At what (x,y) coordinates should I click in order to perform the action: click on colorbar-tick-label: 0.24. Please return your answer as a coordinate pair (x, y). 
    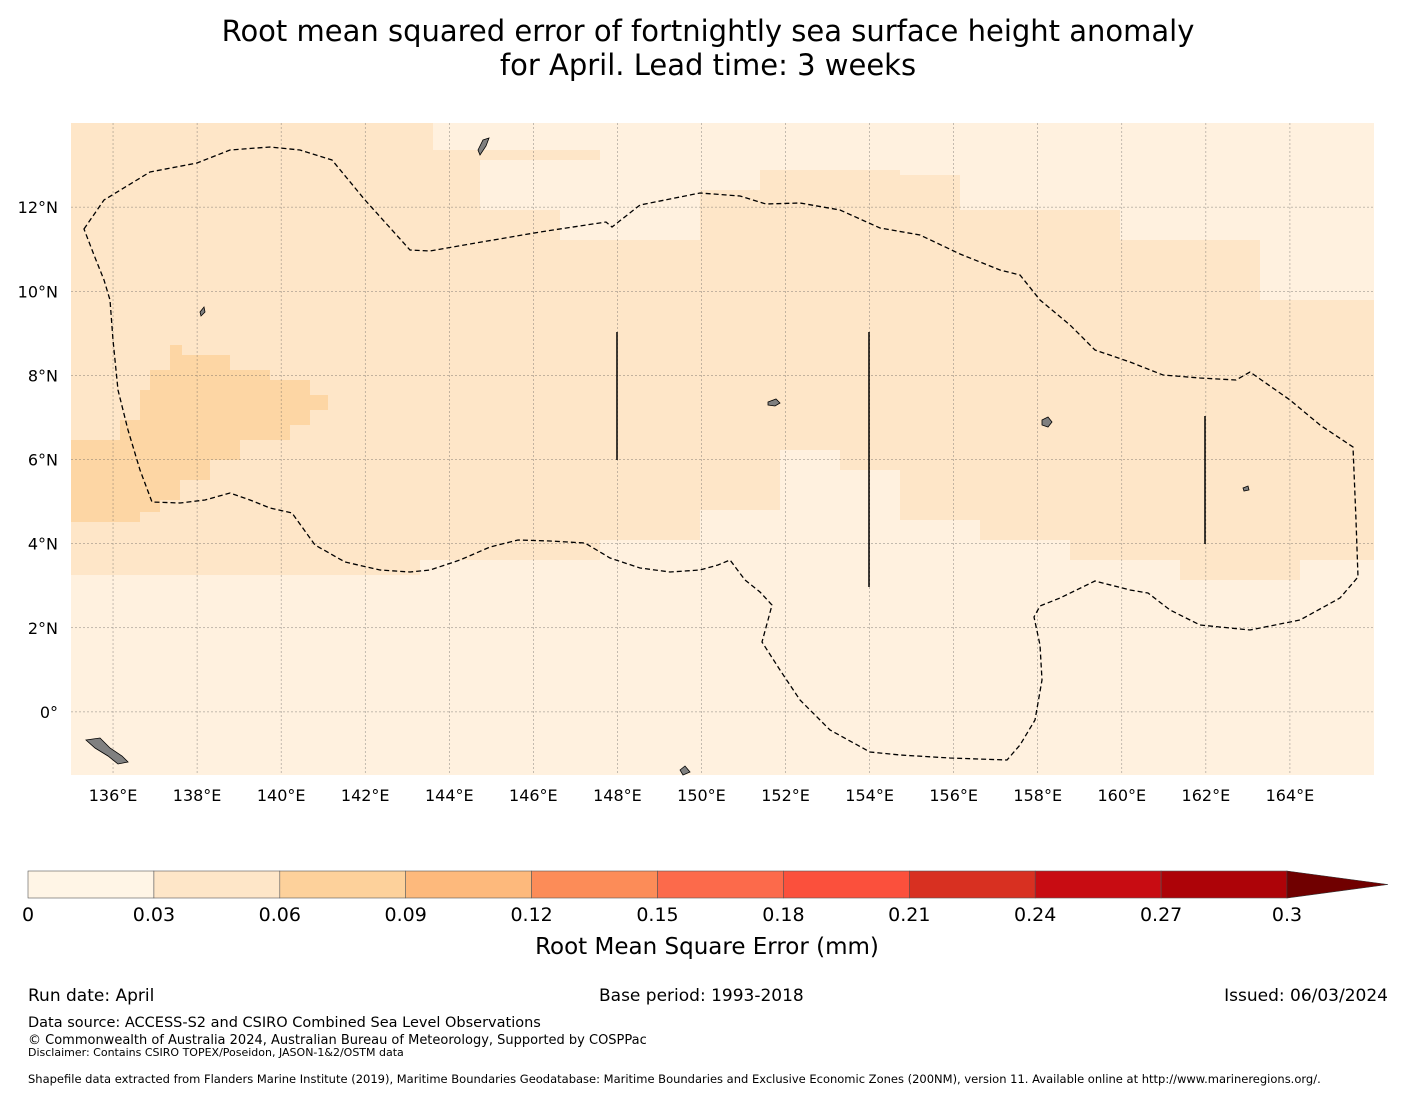
    Looking at the image, I should click on (1035, 915).